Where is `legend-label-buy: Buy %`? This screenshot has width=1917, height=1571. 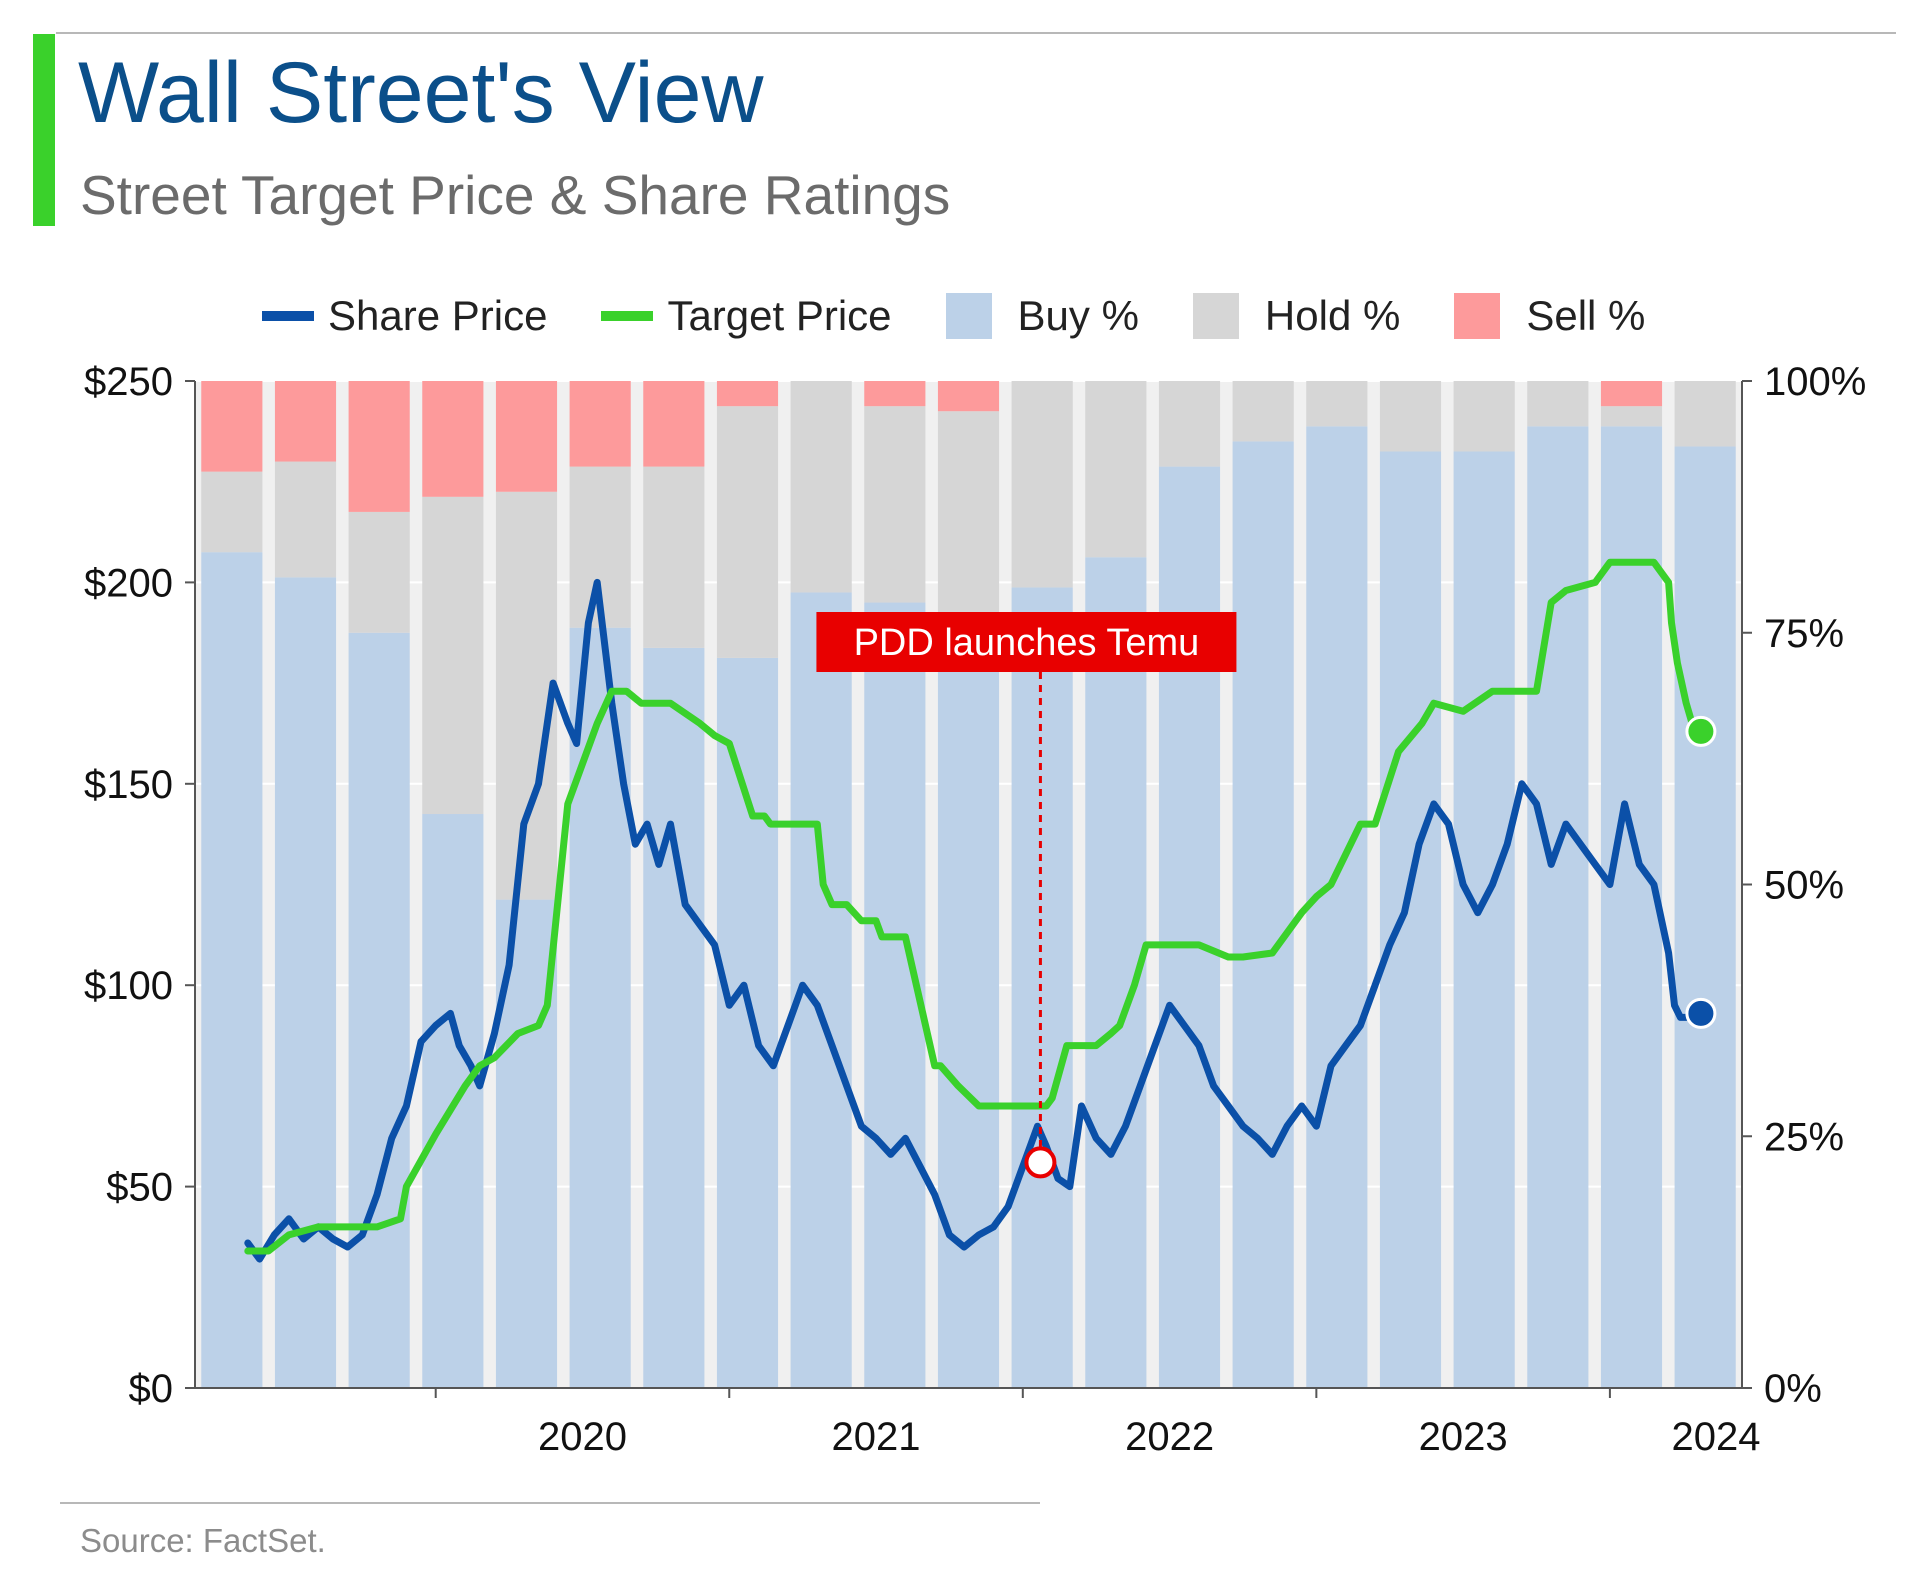 legend-label-buy: Buy % is located at coordinates (1078, 315).